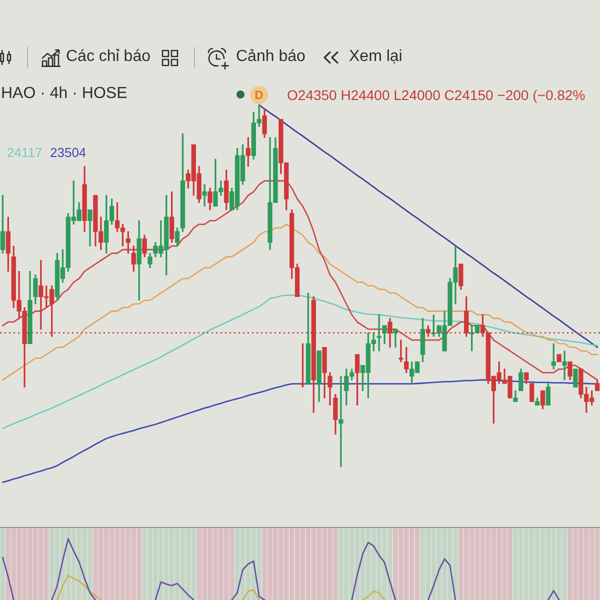  Describe the element at coordinates (436, 95) in the screenshot. I see `text: O24350 H24400 L24000 C24150 −200 (−0.82%` at that location.